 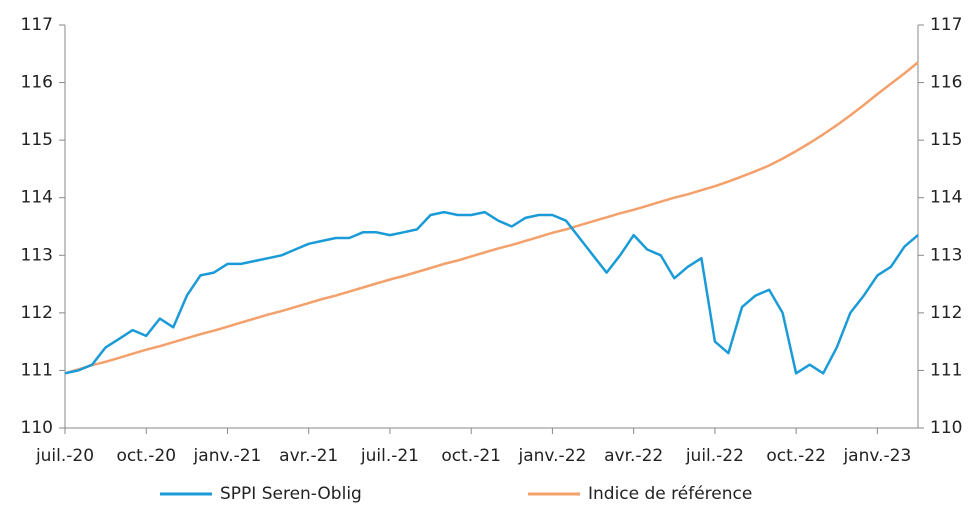 What do you see at coordinates (633, 456) in the screenshot?
I see `x-tick-label: avr.-22` at bounding box center [633, 456].